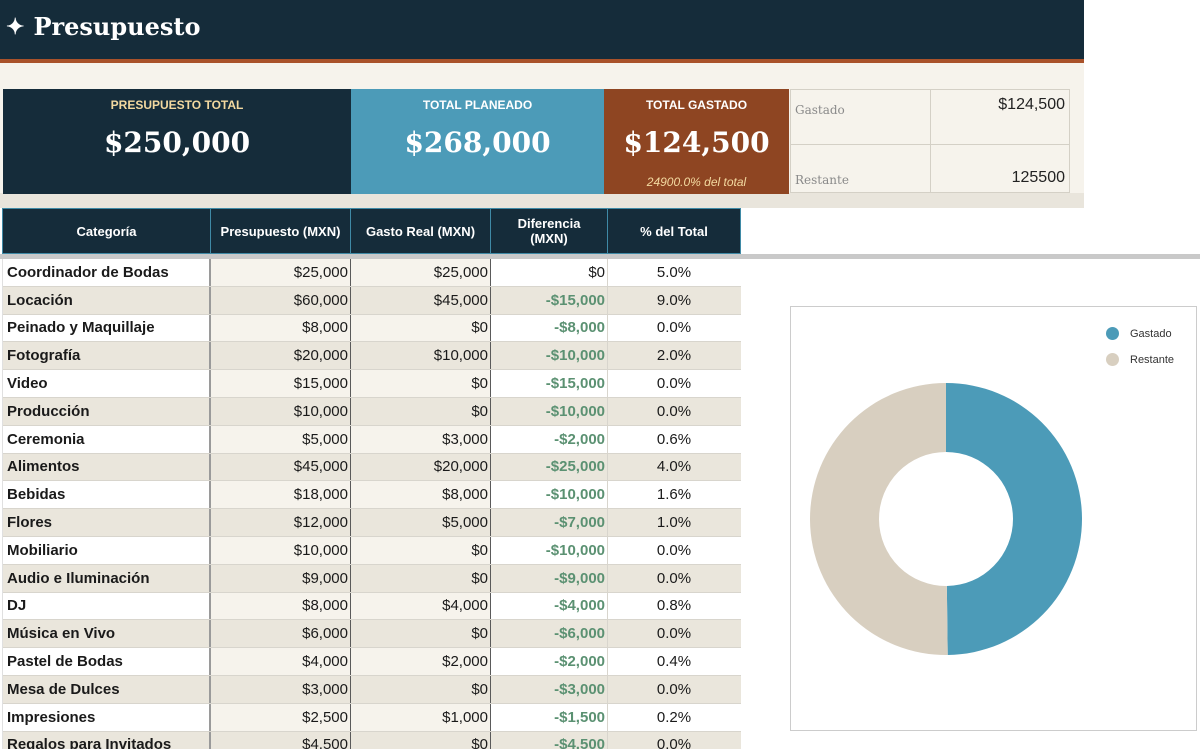 The image size is (1200, 749). I want to click on percent-cell: 1.6%, so click(674, 495).